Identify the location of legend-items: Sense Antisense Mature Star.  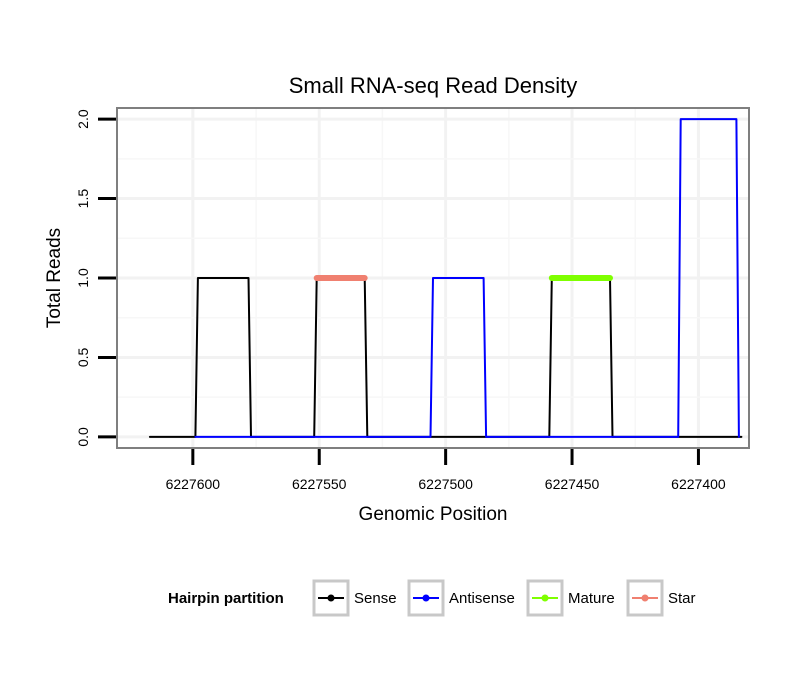
(504, 598).